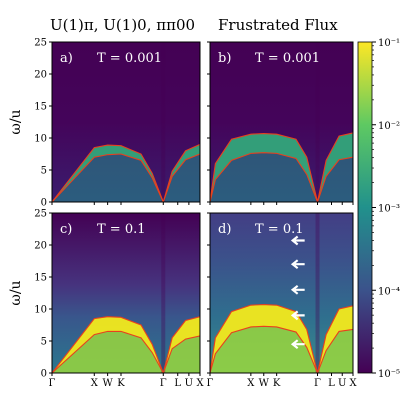  I want to click on colorbar: 10⁻¹ 10⁻² 10⁻³ 10⁻⁴ 10⁻⁵, so click(378, 209).